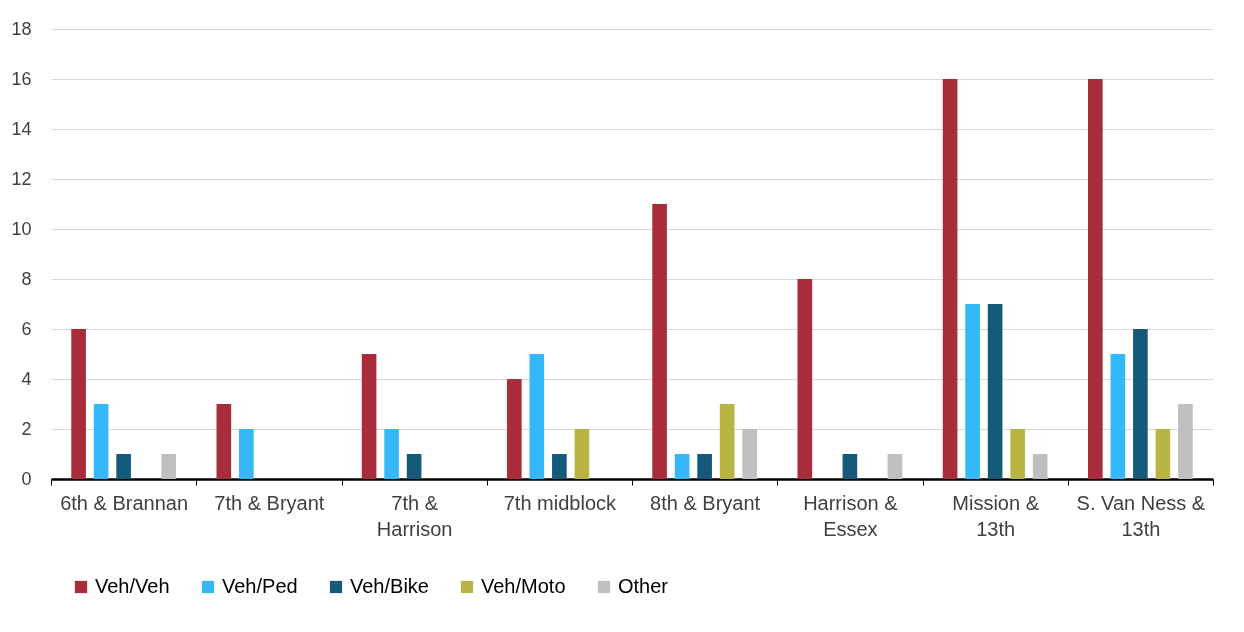 Image resolution: width=1244 pixels, height=632 pixels. I want to click on x-tick-label: 8th & Bryant, so click(705, 502).